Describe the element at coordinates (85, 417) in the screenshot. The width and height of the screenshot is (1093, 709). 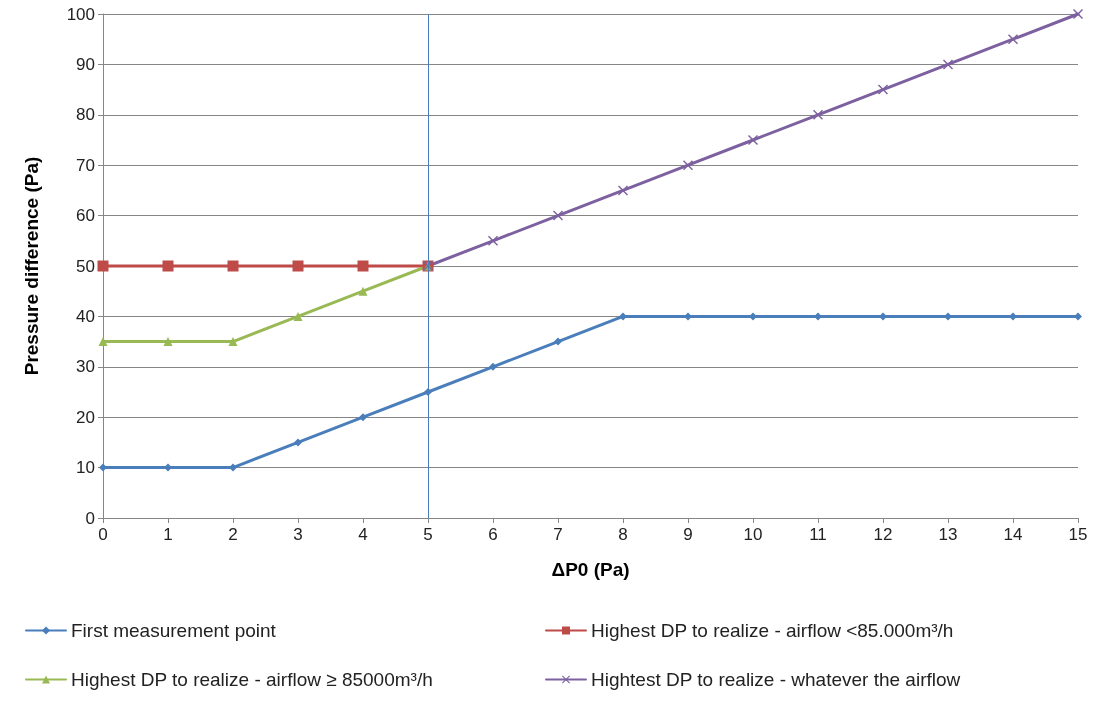
I see `y-tick-label: 20` at that location.